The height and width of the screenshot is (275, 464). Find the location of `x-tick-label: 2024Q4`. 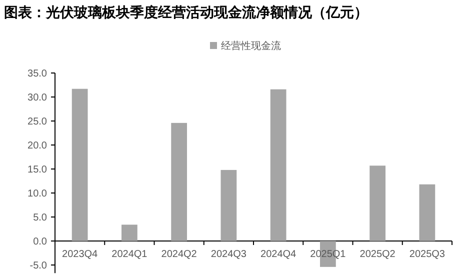

x-tick-label: 2024Q4 is located at coordinates (278, 254).